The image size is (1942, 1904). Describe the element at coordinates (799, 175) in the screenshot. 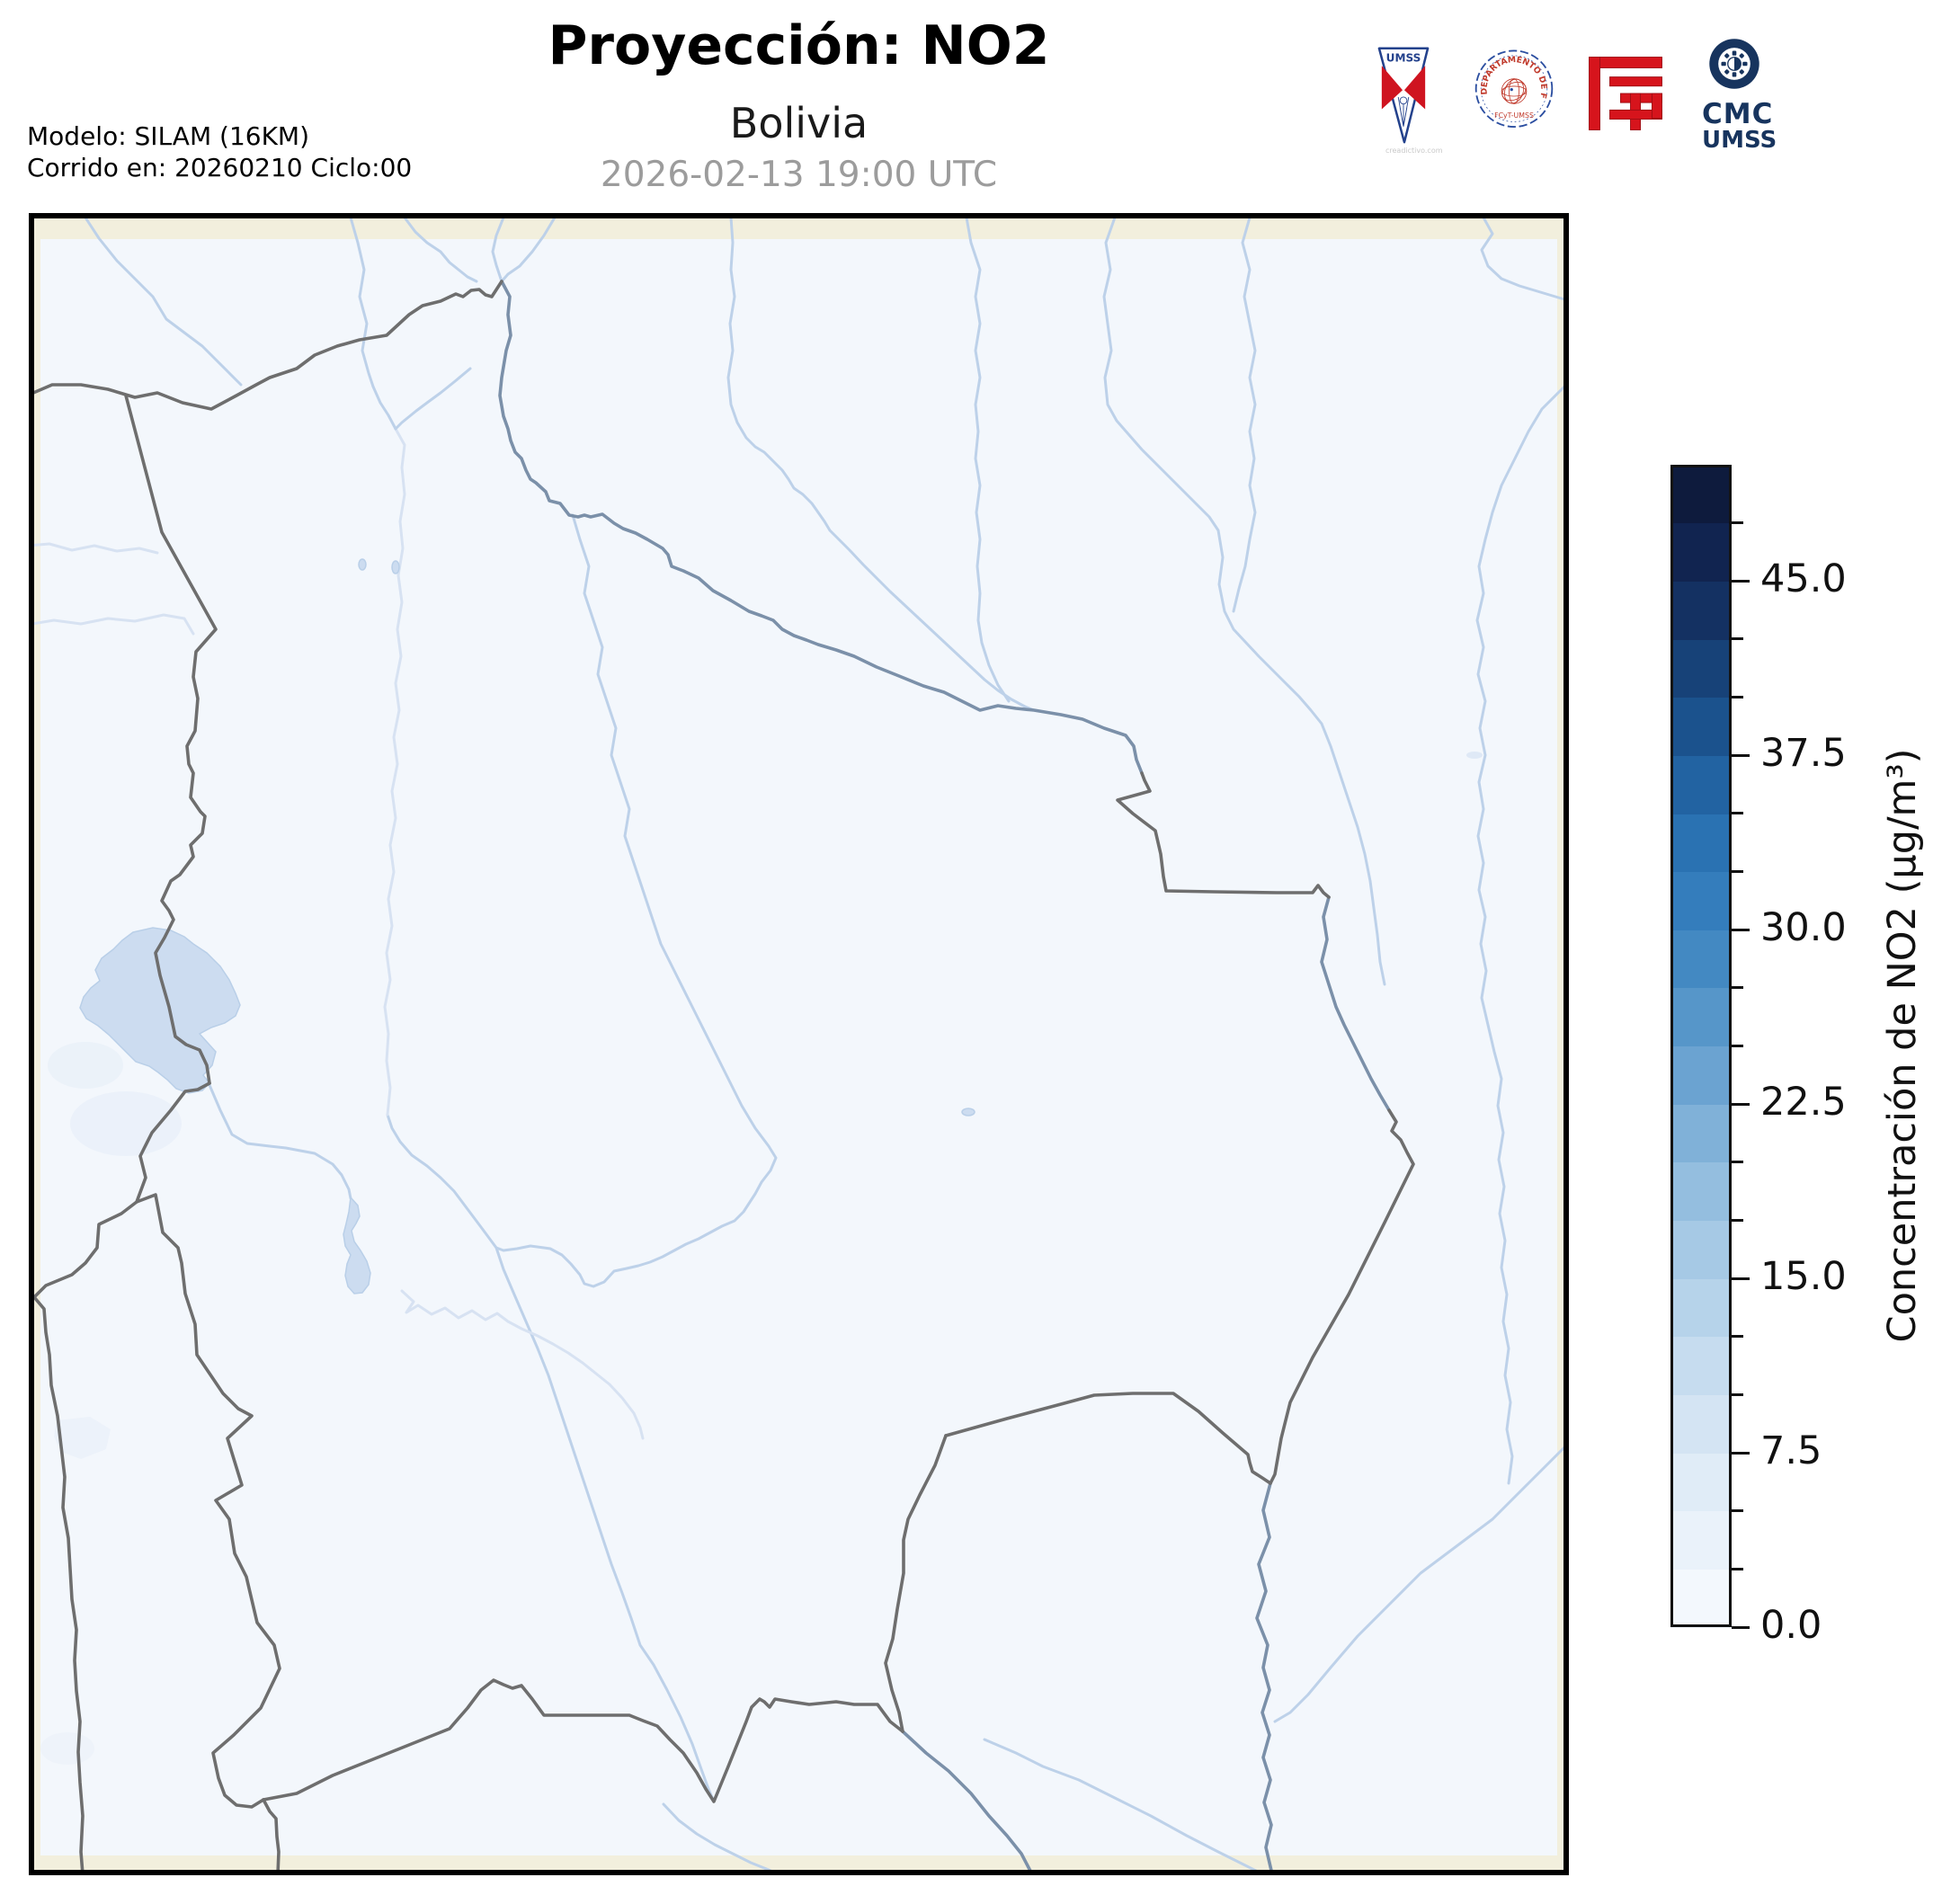

I see `forecast-timestamp: 2026-02-13 19:00 UTC` at that location.